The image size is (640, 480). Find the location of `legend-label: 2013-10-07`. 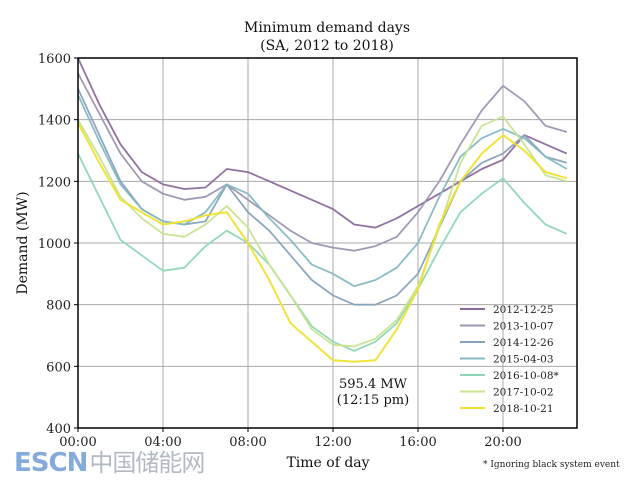

legend-label: 2013-10-07 is located at coordinates (523, 327).